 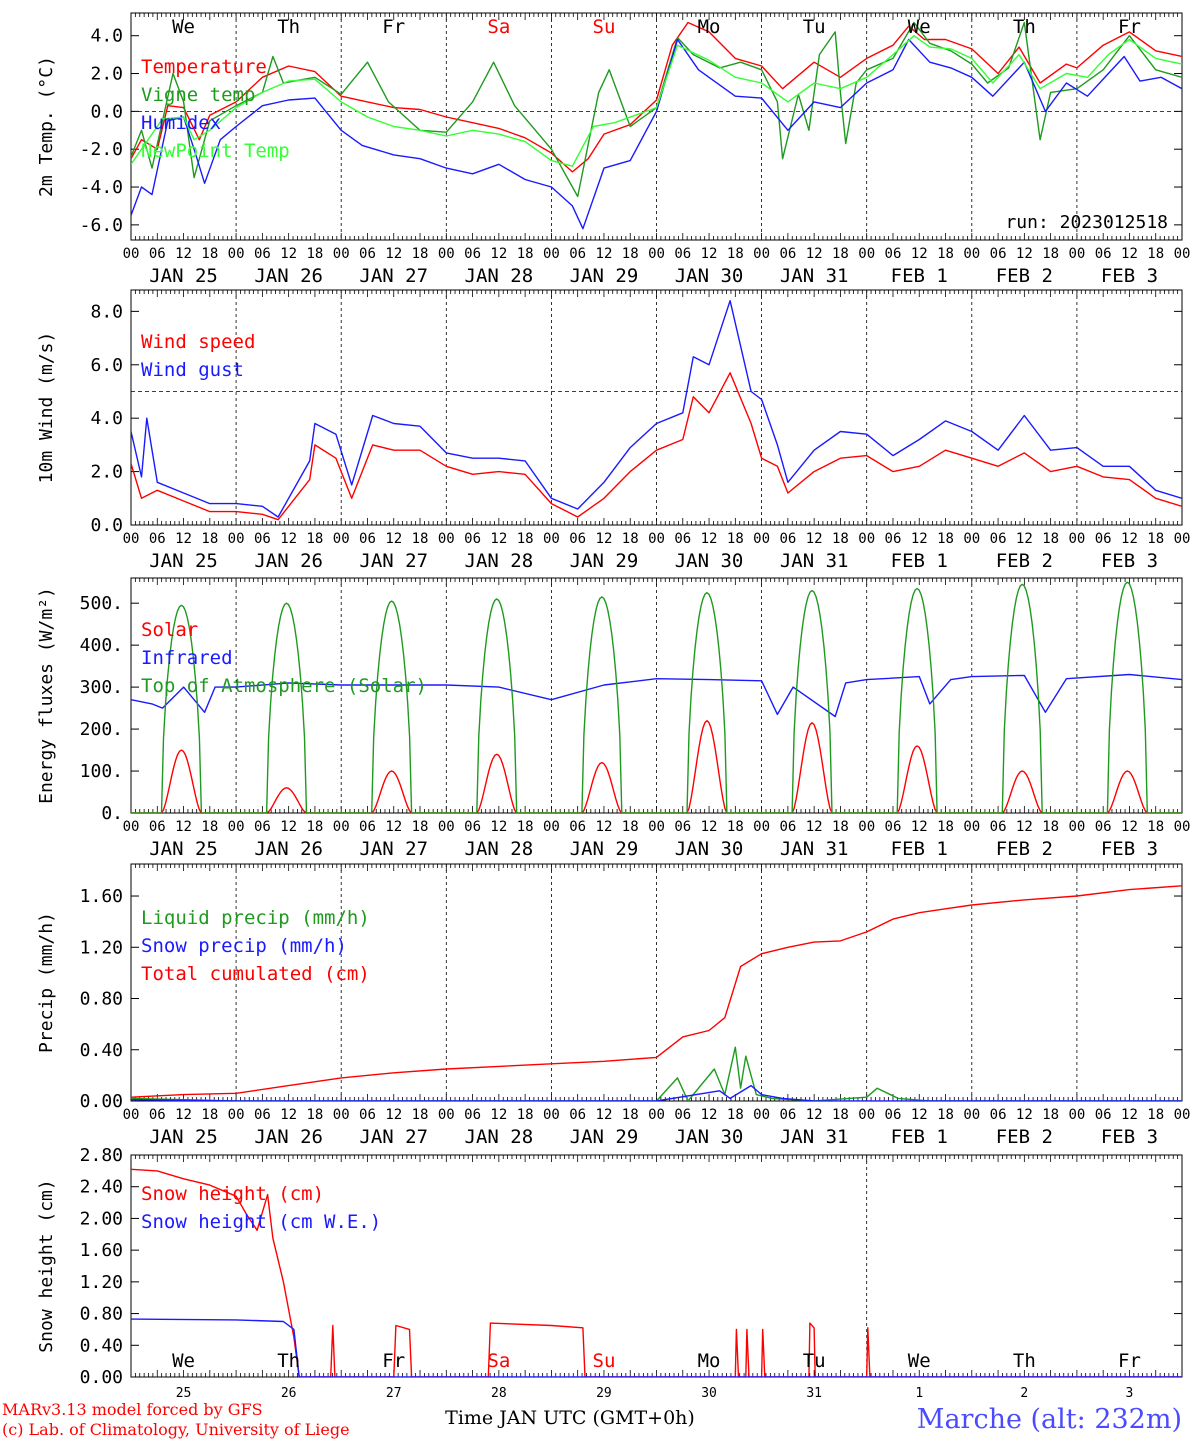 What do you see at coordinates (101, 1345) in the screenshot?
I see `y-tick-label: 0.40` at bounding box center [101, 1345].